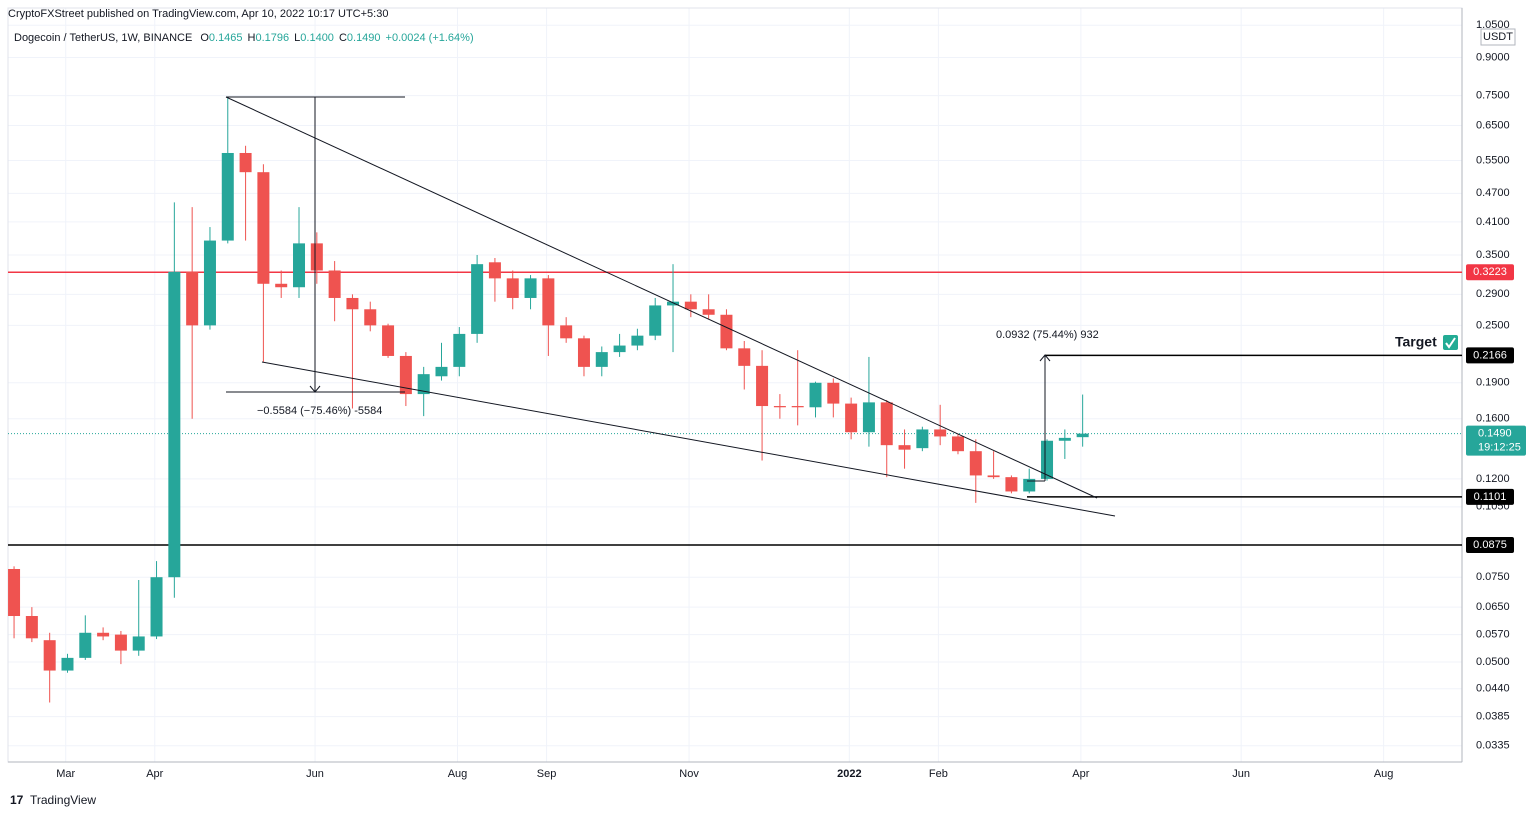 Image resolution: width=1536 pixels, height=817 pixels. I want to click on ohlc-value: 0.1490, so click(364, 38).